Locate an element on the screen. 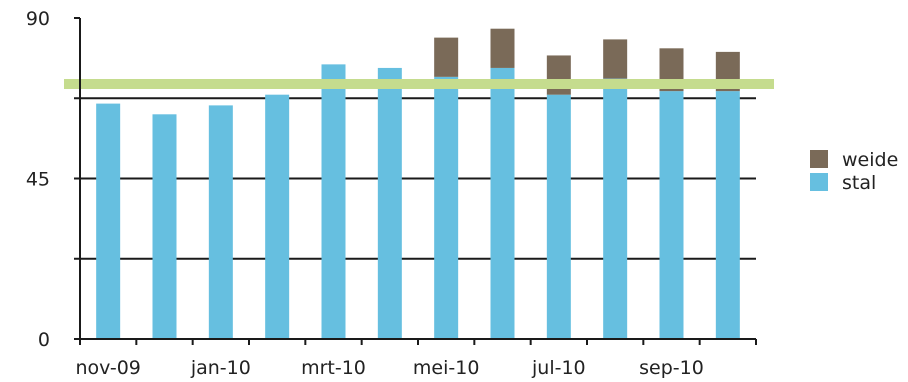 This screenshot has width=908, height=382. x-tick-label: mrt-10 is located at coordinates (333, 367).